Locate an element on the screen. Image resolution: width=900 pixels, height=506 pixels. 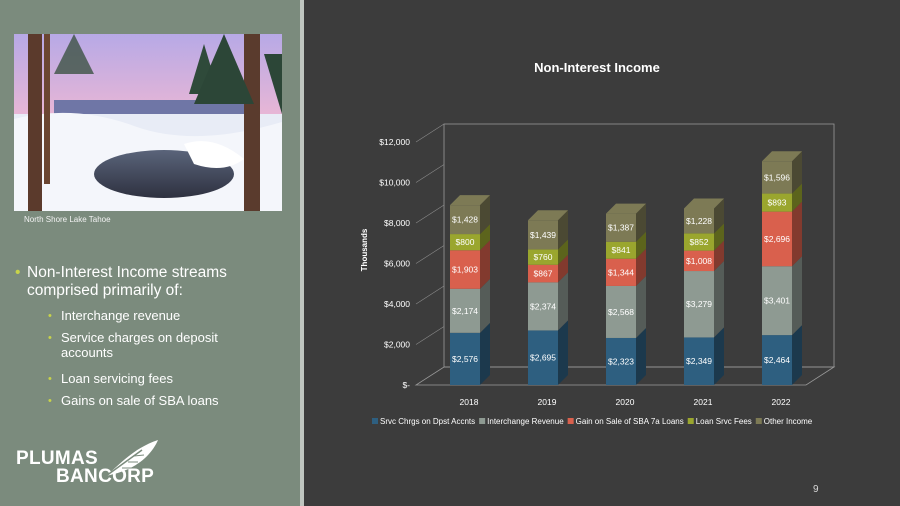
bar-stack-2018: $2,576 $2,174 $1,903 $800 $1,428 is located at coordinates (470, 290).